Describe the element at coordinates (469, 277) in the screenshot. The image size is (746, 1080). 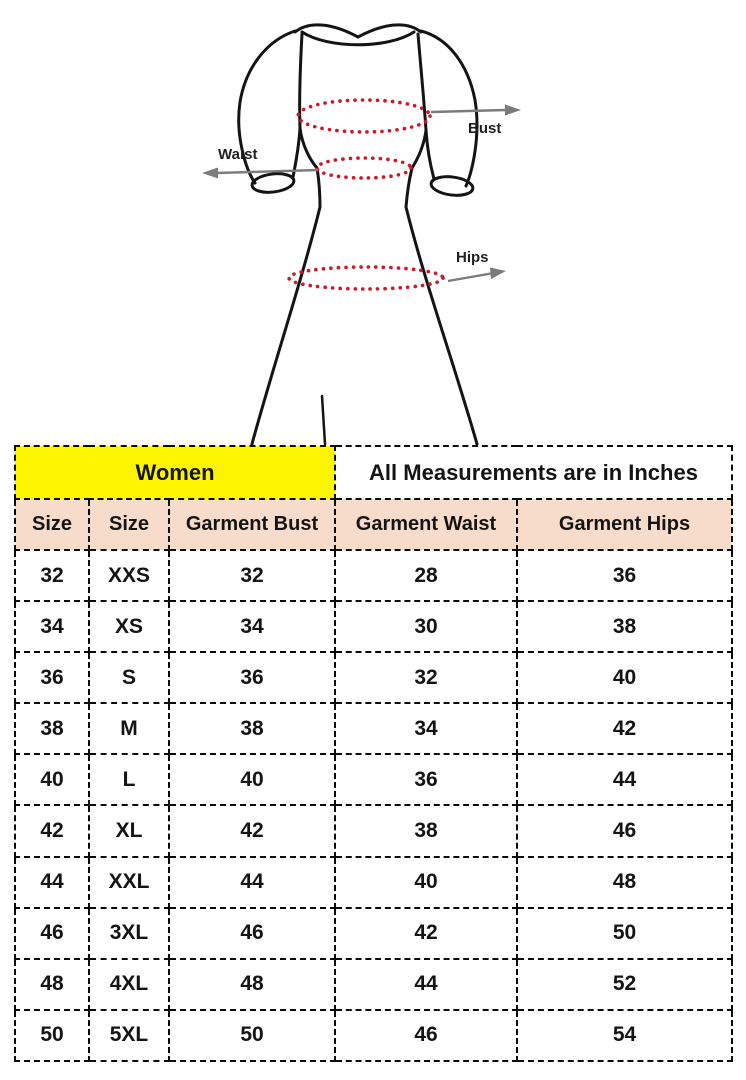
I see `hips-arrow-icon` at that location.